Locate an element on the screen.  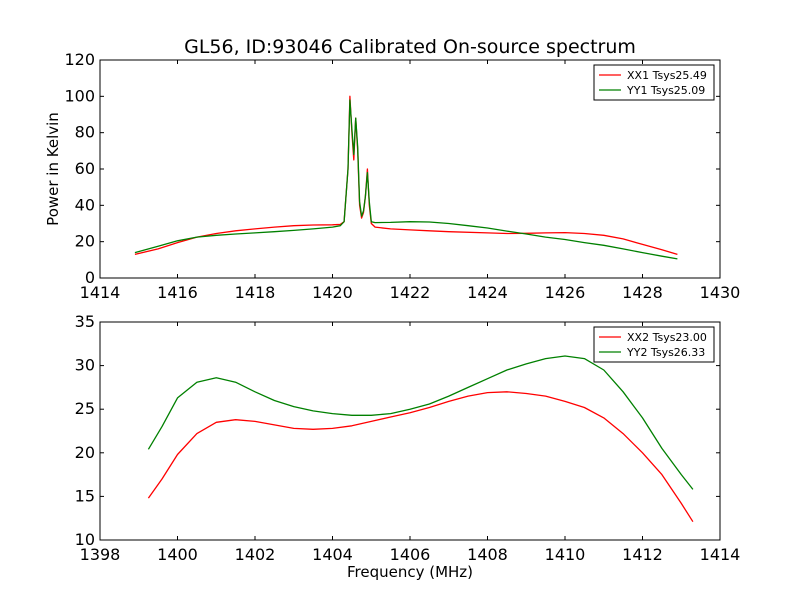
bottom-y-tick-label: 20 is located at coordinates (85, 452).